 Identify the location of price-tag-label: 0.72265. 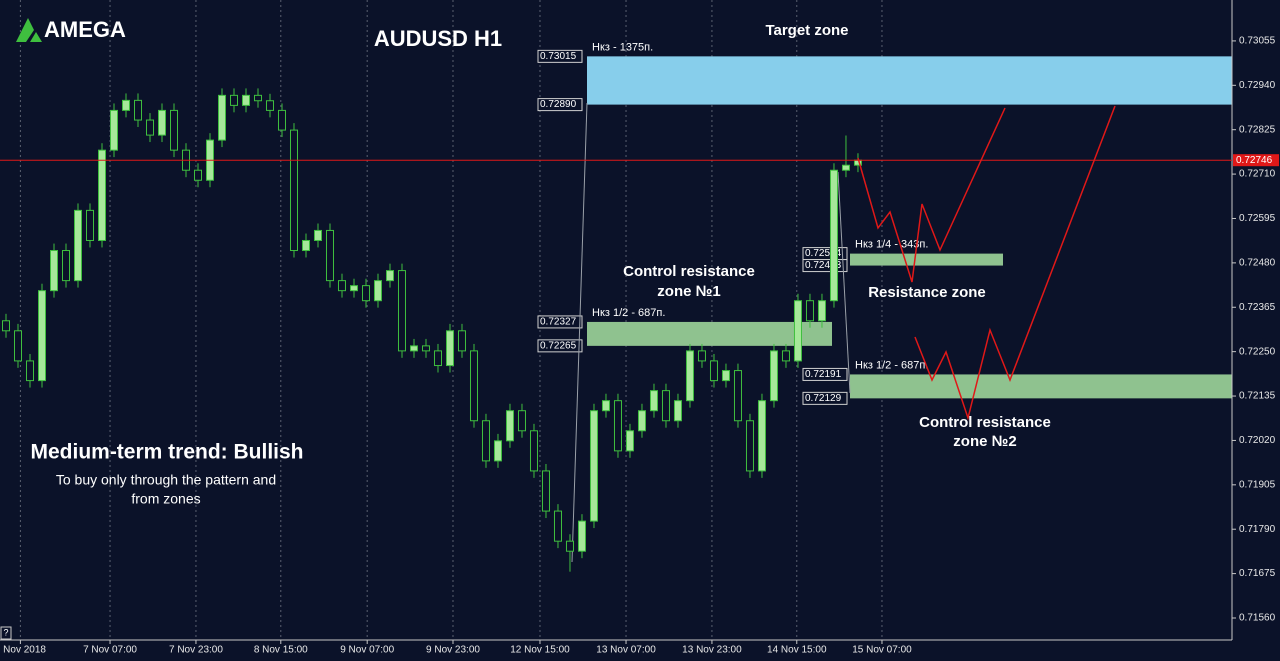
(558, 346).